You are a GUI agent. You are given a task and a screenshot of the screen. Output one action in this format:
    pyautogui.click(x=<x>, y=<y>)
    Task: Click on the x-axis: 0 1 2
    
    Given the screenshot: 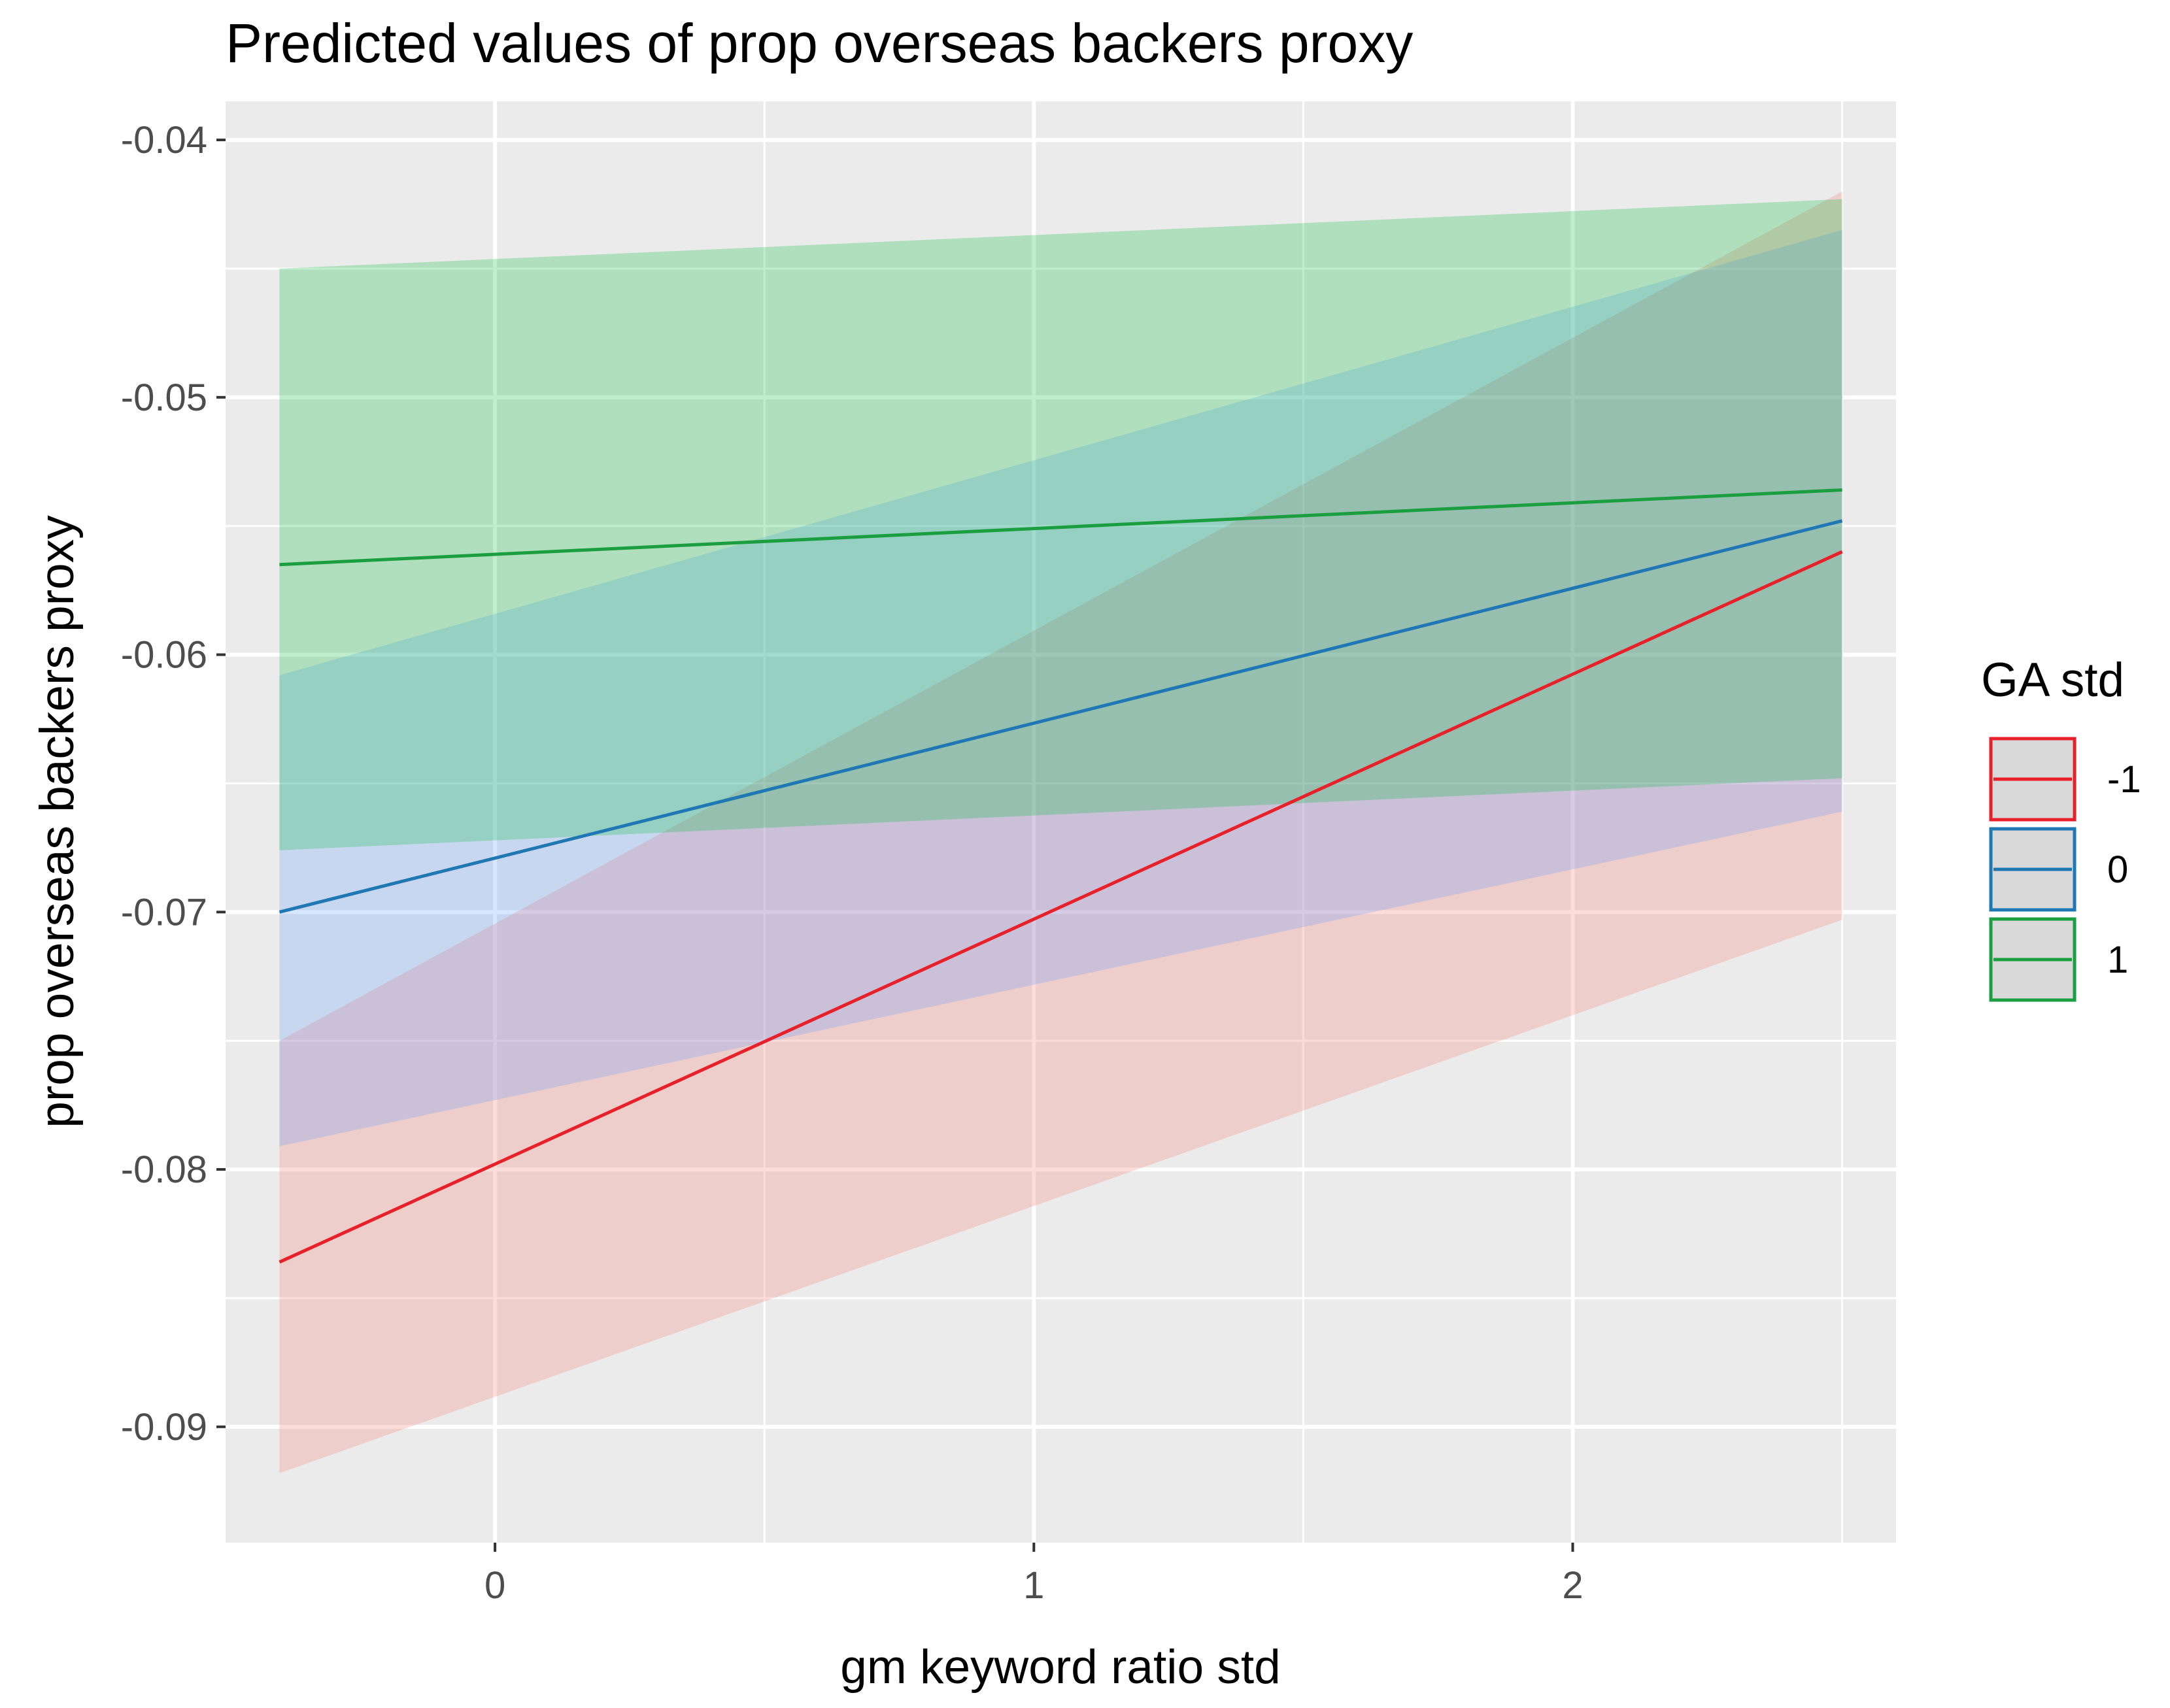 What is the action you would take?
    pyautogui.click(x=1034, y=1575)
    